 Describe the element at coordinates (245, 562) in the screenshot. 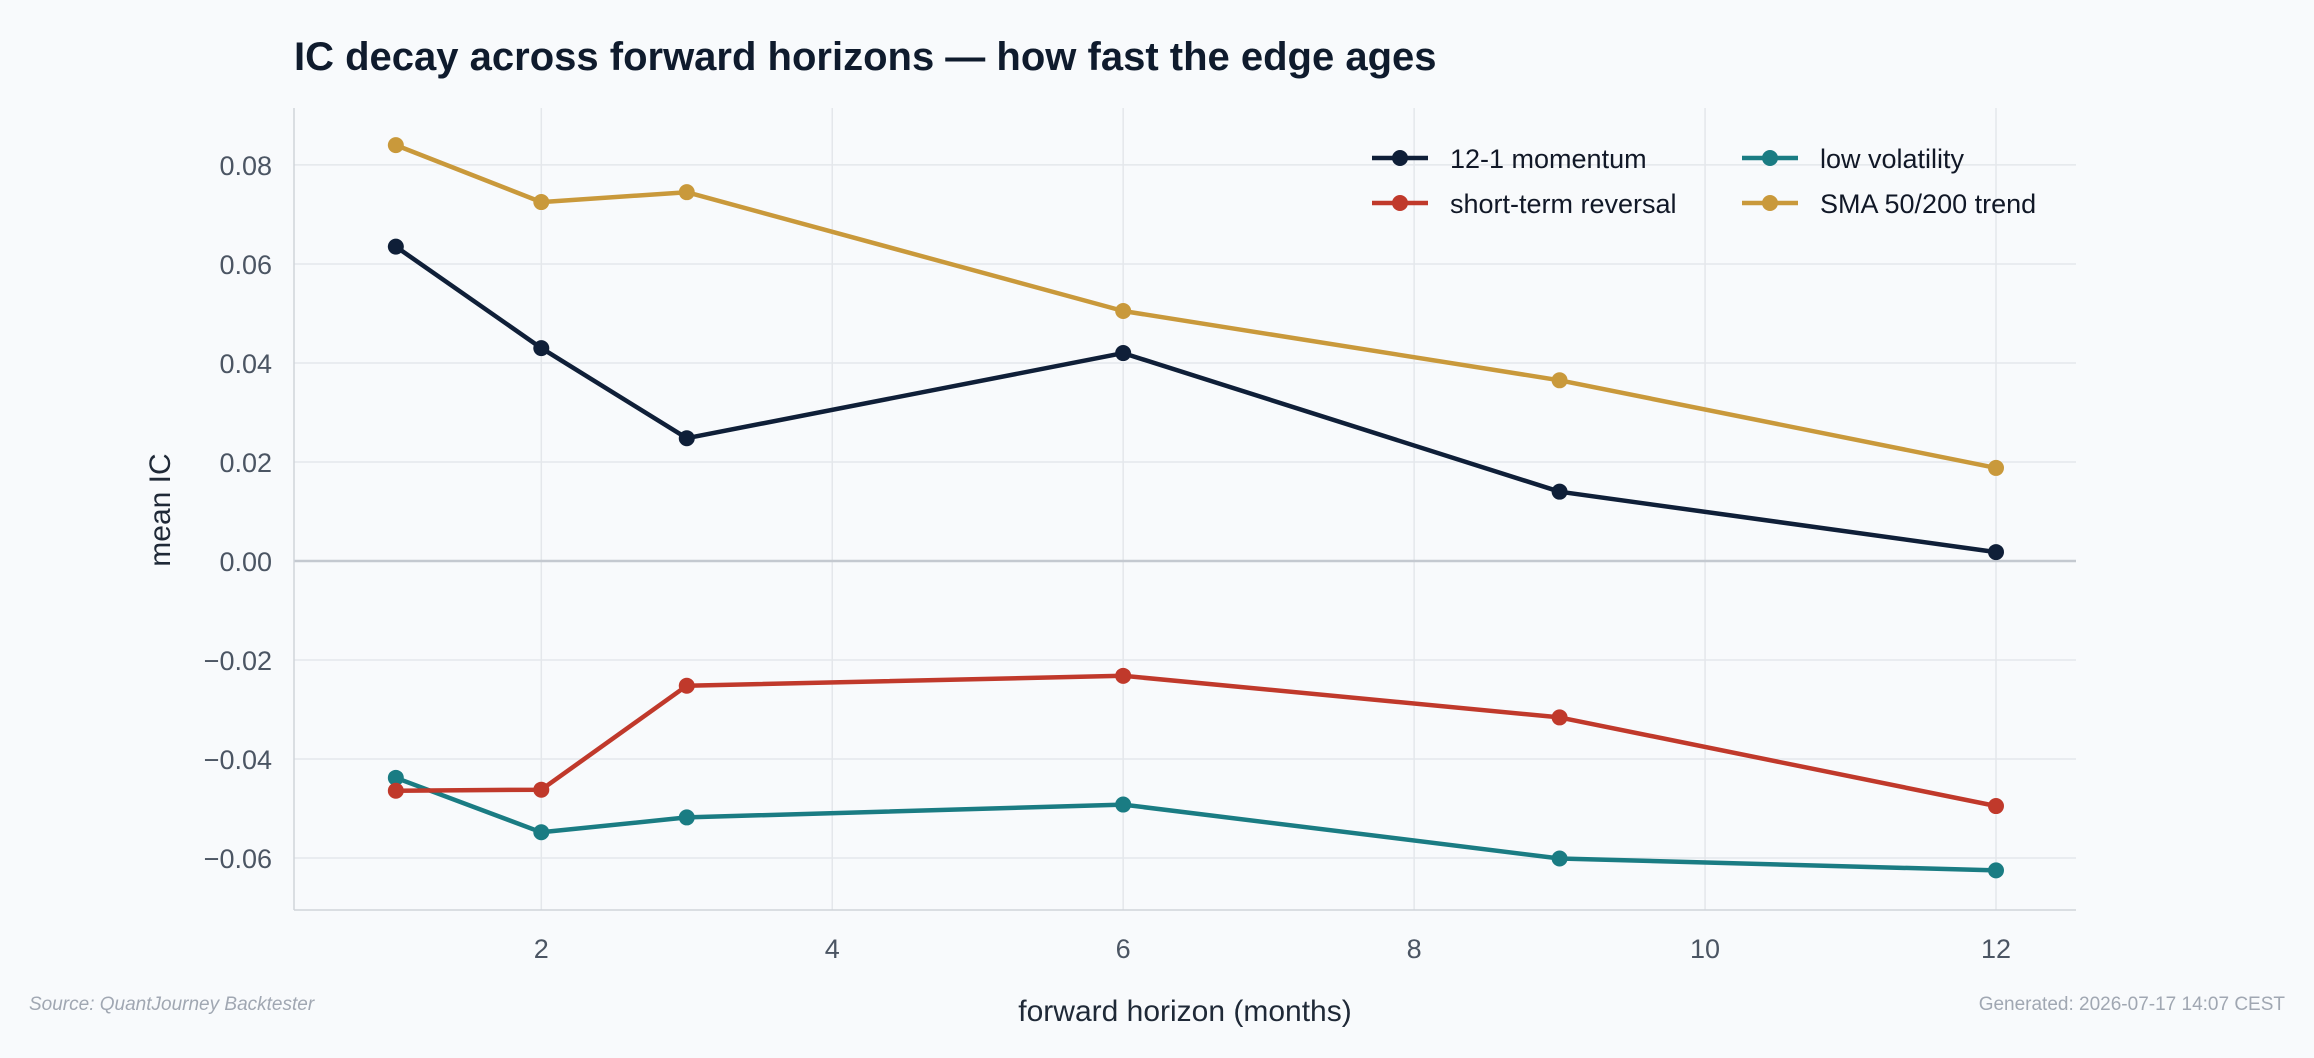

I see `y-tick-label: 0.00` at that location.